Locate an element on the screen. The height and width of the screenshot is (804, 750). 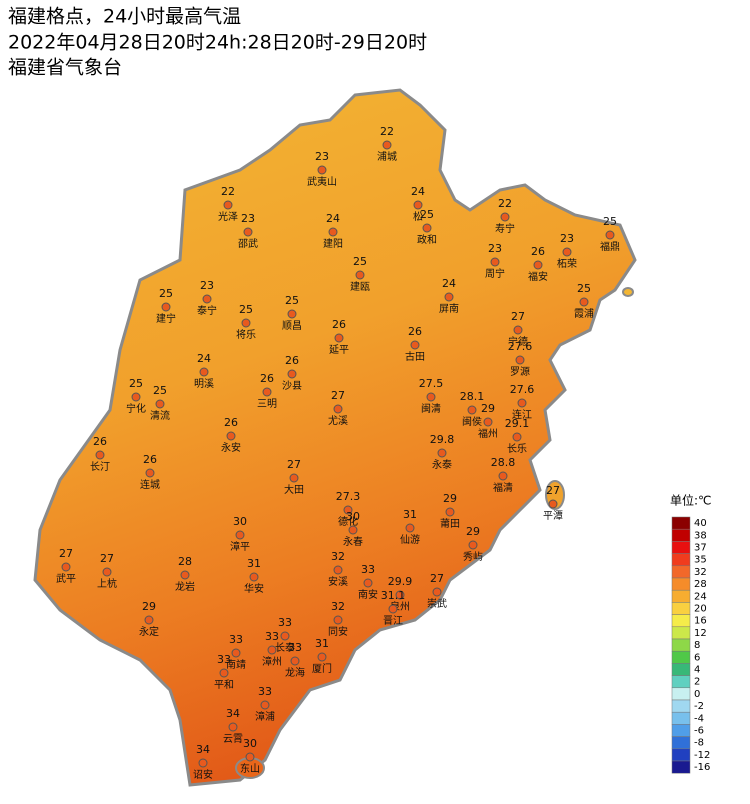
legend-label: -12 is located at coordinates (702, 755).